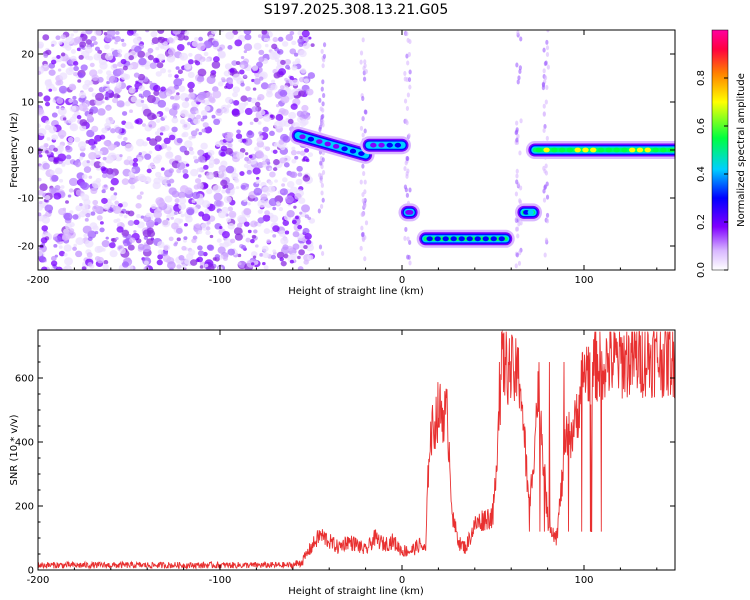  What do you see at coordinates (27, 55) in the screenshot?
I see `y-tick-label: 20` at bounding box center [27, 55].